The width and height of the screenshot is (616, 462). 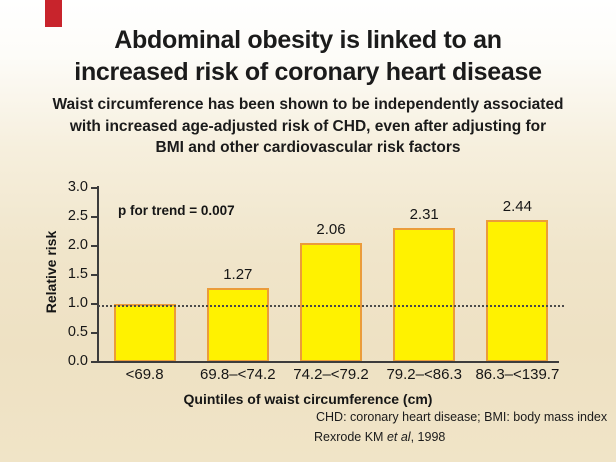 What do you see at coordinates (331, 229) in the screenshot?
I see `bar-value-label: 2.06` at bounding box center [331, 229].